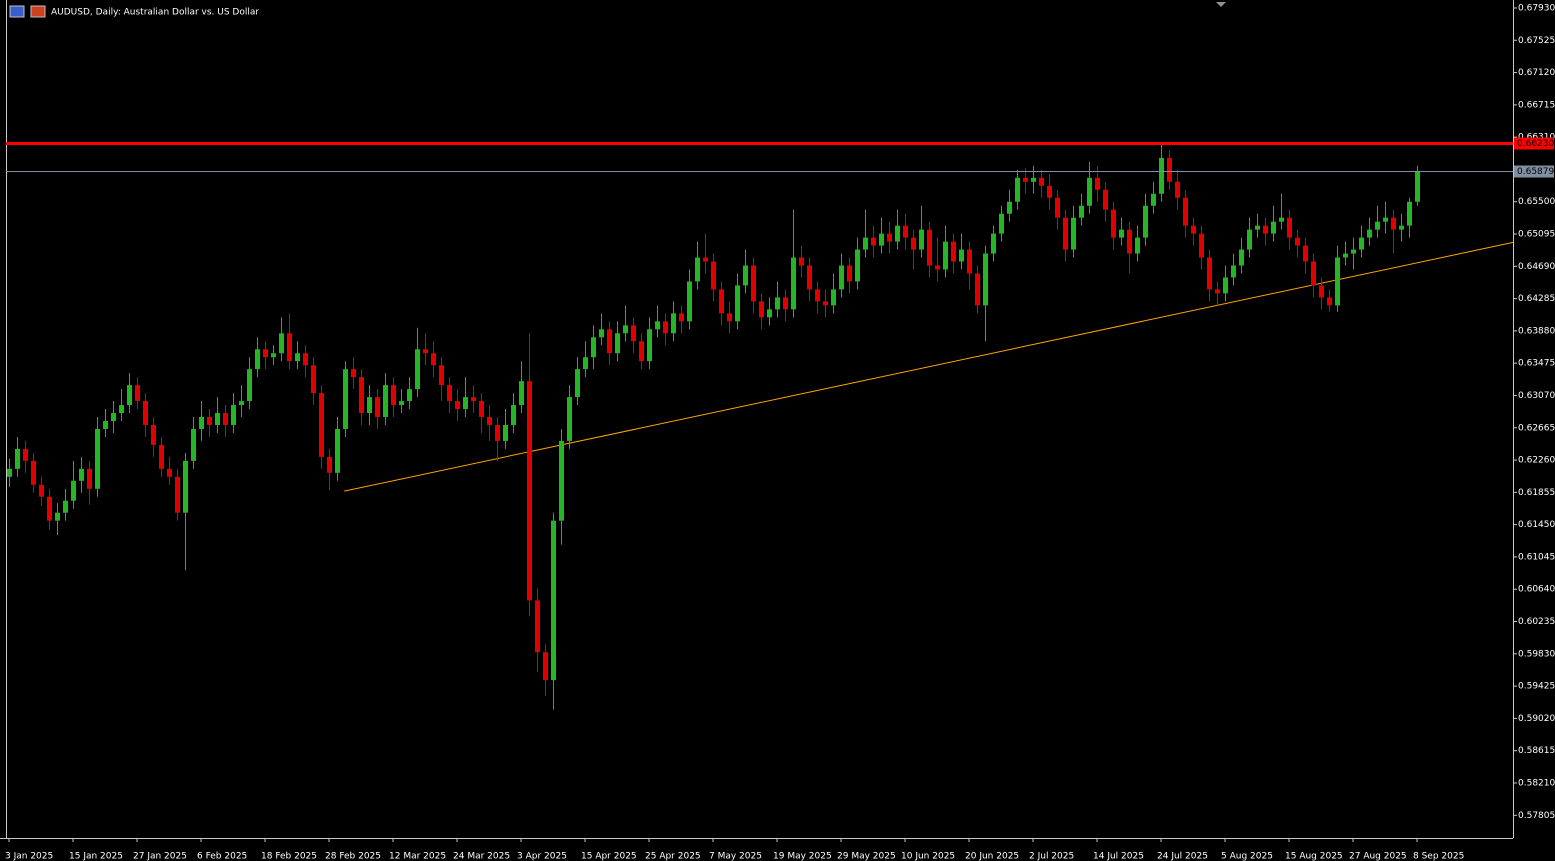 This screenshot has width=1555, height=861. I want to click on y-tick-label: 0.65095, so click(1536, 235).